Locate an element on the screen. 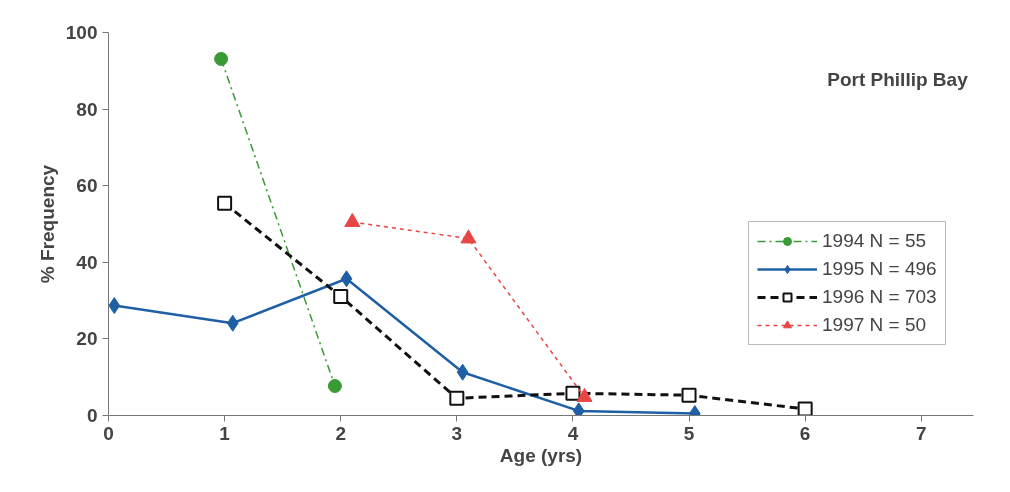 The width and height of the screenshot is (1010, 492). x-tick-label: 0 is located at coordinates (108, 433).